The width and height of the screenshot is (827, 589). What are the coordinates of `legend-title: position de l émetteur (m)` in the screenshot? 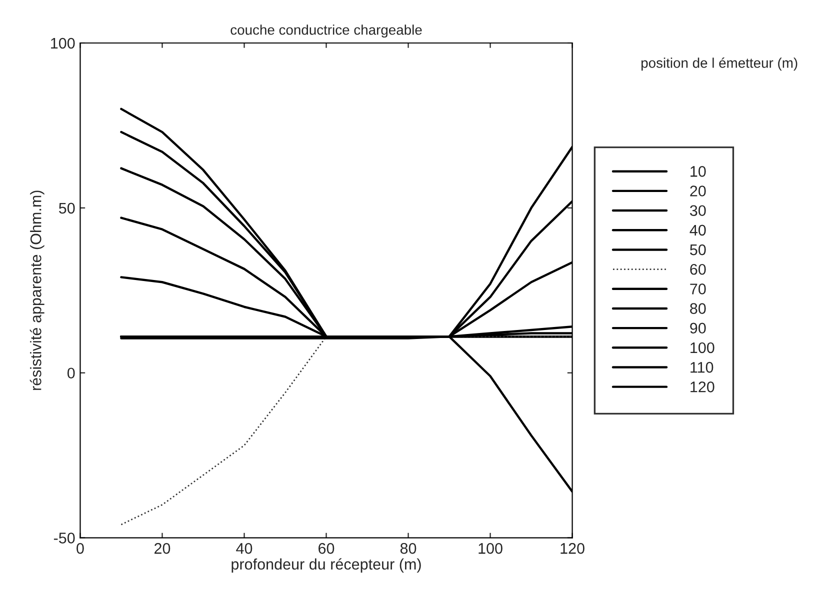 It's located at (719, 64).